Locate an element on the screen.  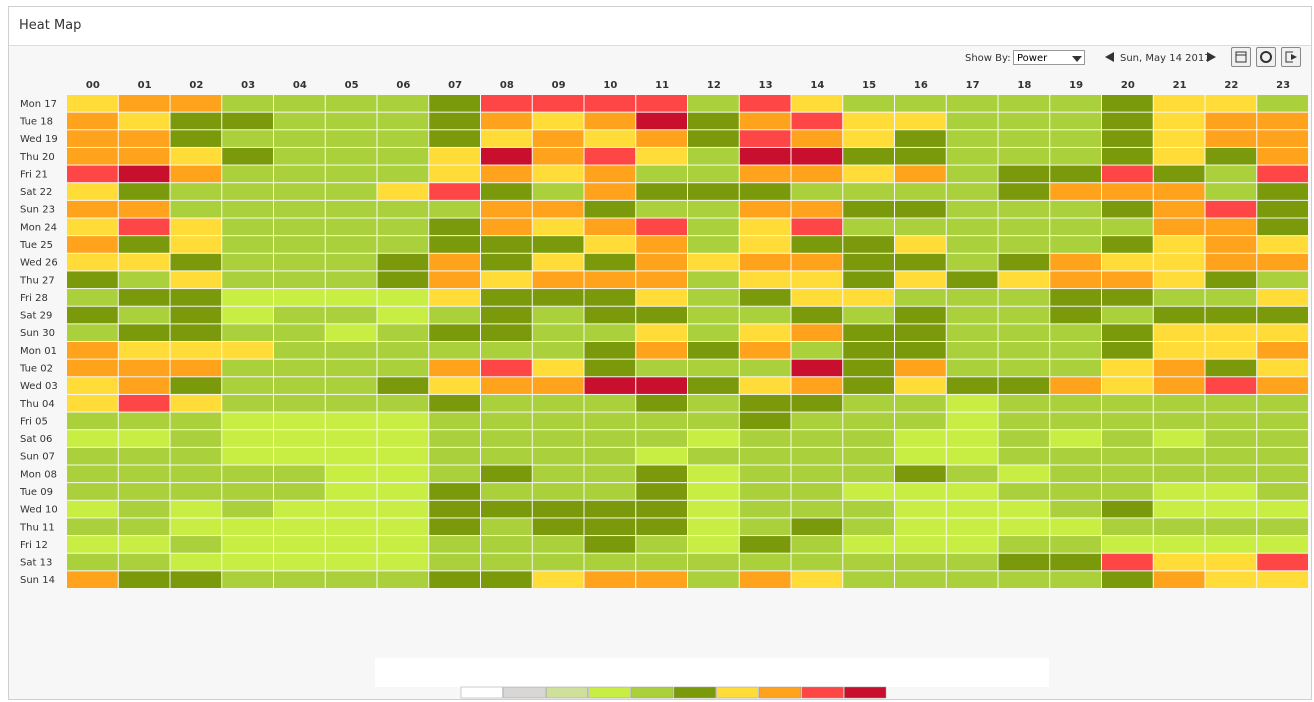
refresh-button is located at coordinates (1266, 57).